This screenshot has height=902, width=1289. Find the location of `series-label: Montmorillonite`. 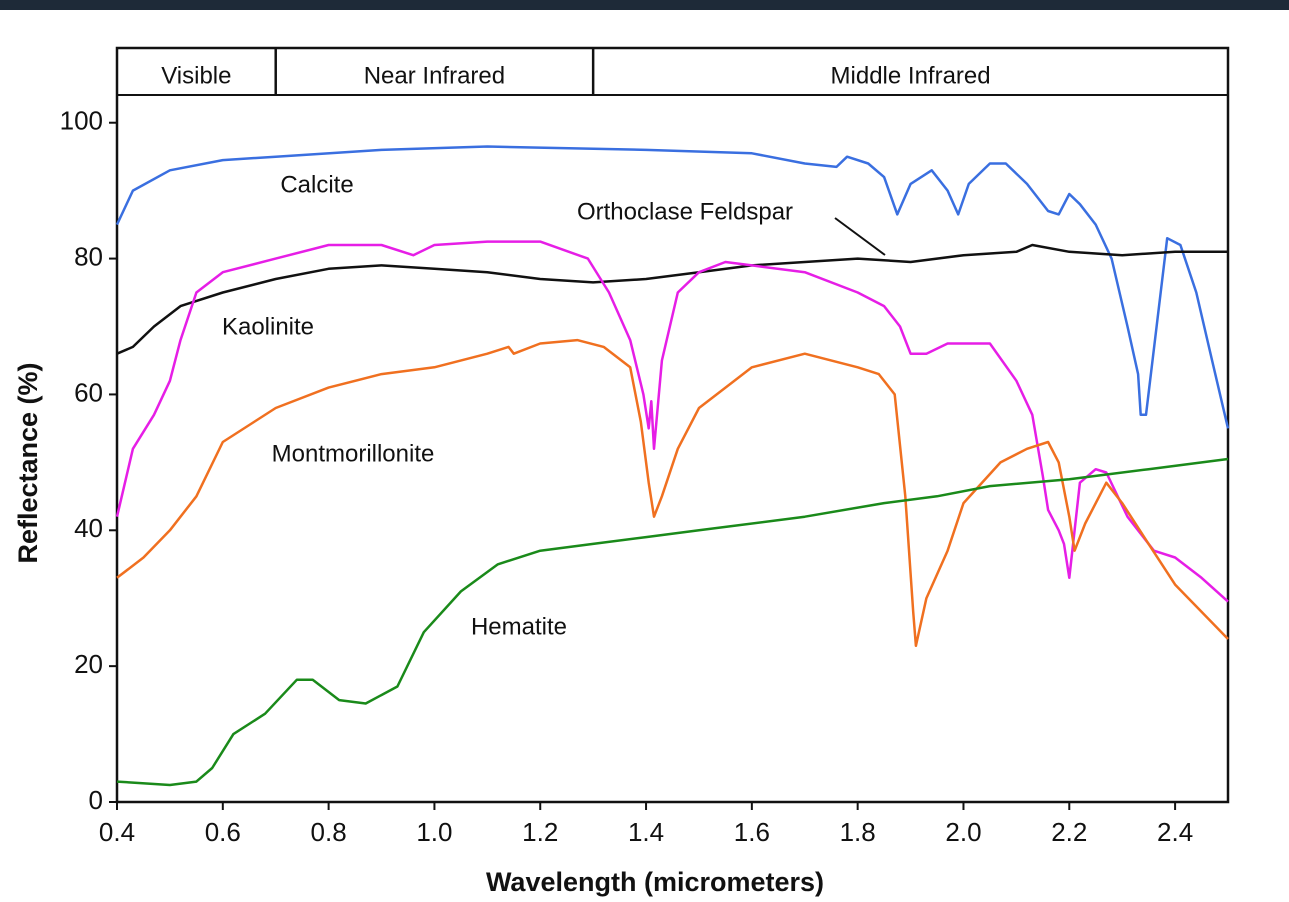

series-label: Montmorillonite is located at coordinates (353, 453).